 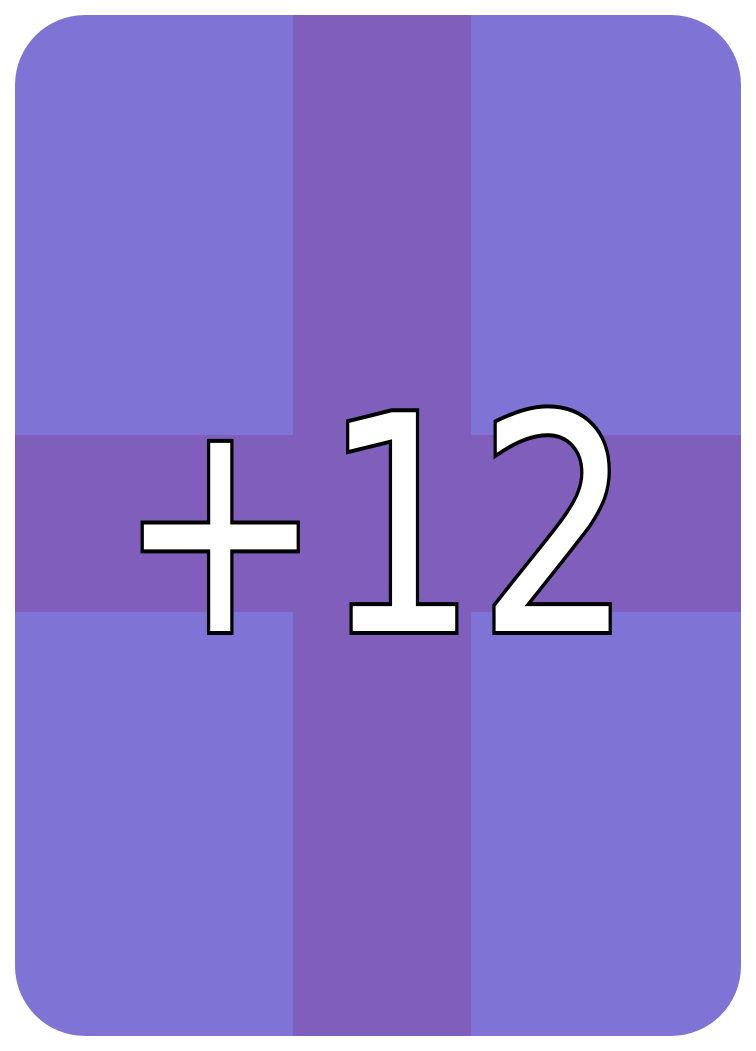 What do you see at coordinates (154, 225) in the screenshot?
I see `card-quadrant-top-left` at bounding box center [154, 225].